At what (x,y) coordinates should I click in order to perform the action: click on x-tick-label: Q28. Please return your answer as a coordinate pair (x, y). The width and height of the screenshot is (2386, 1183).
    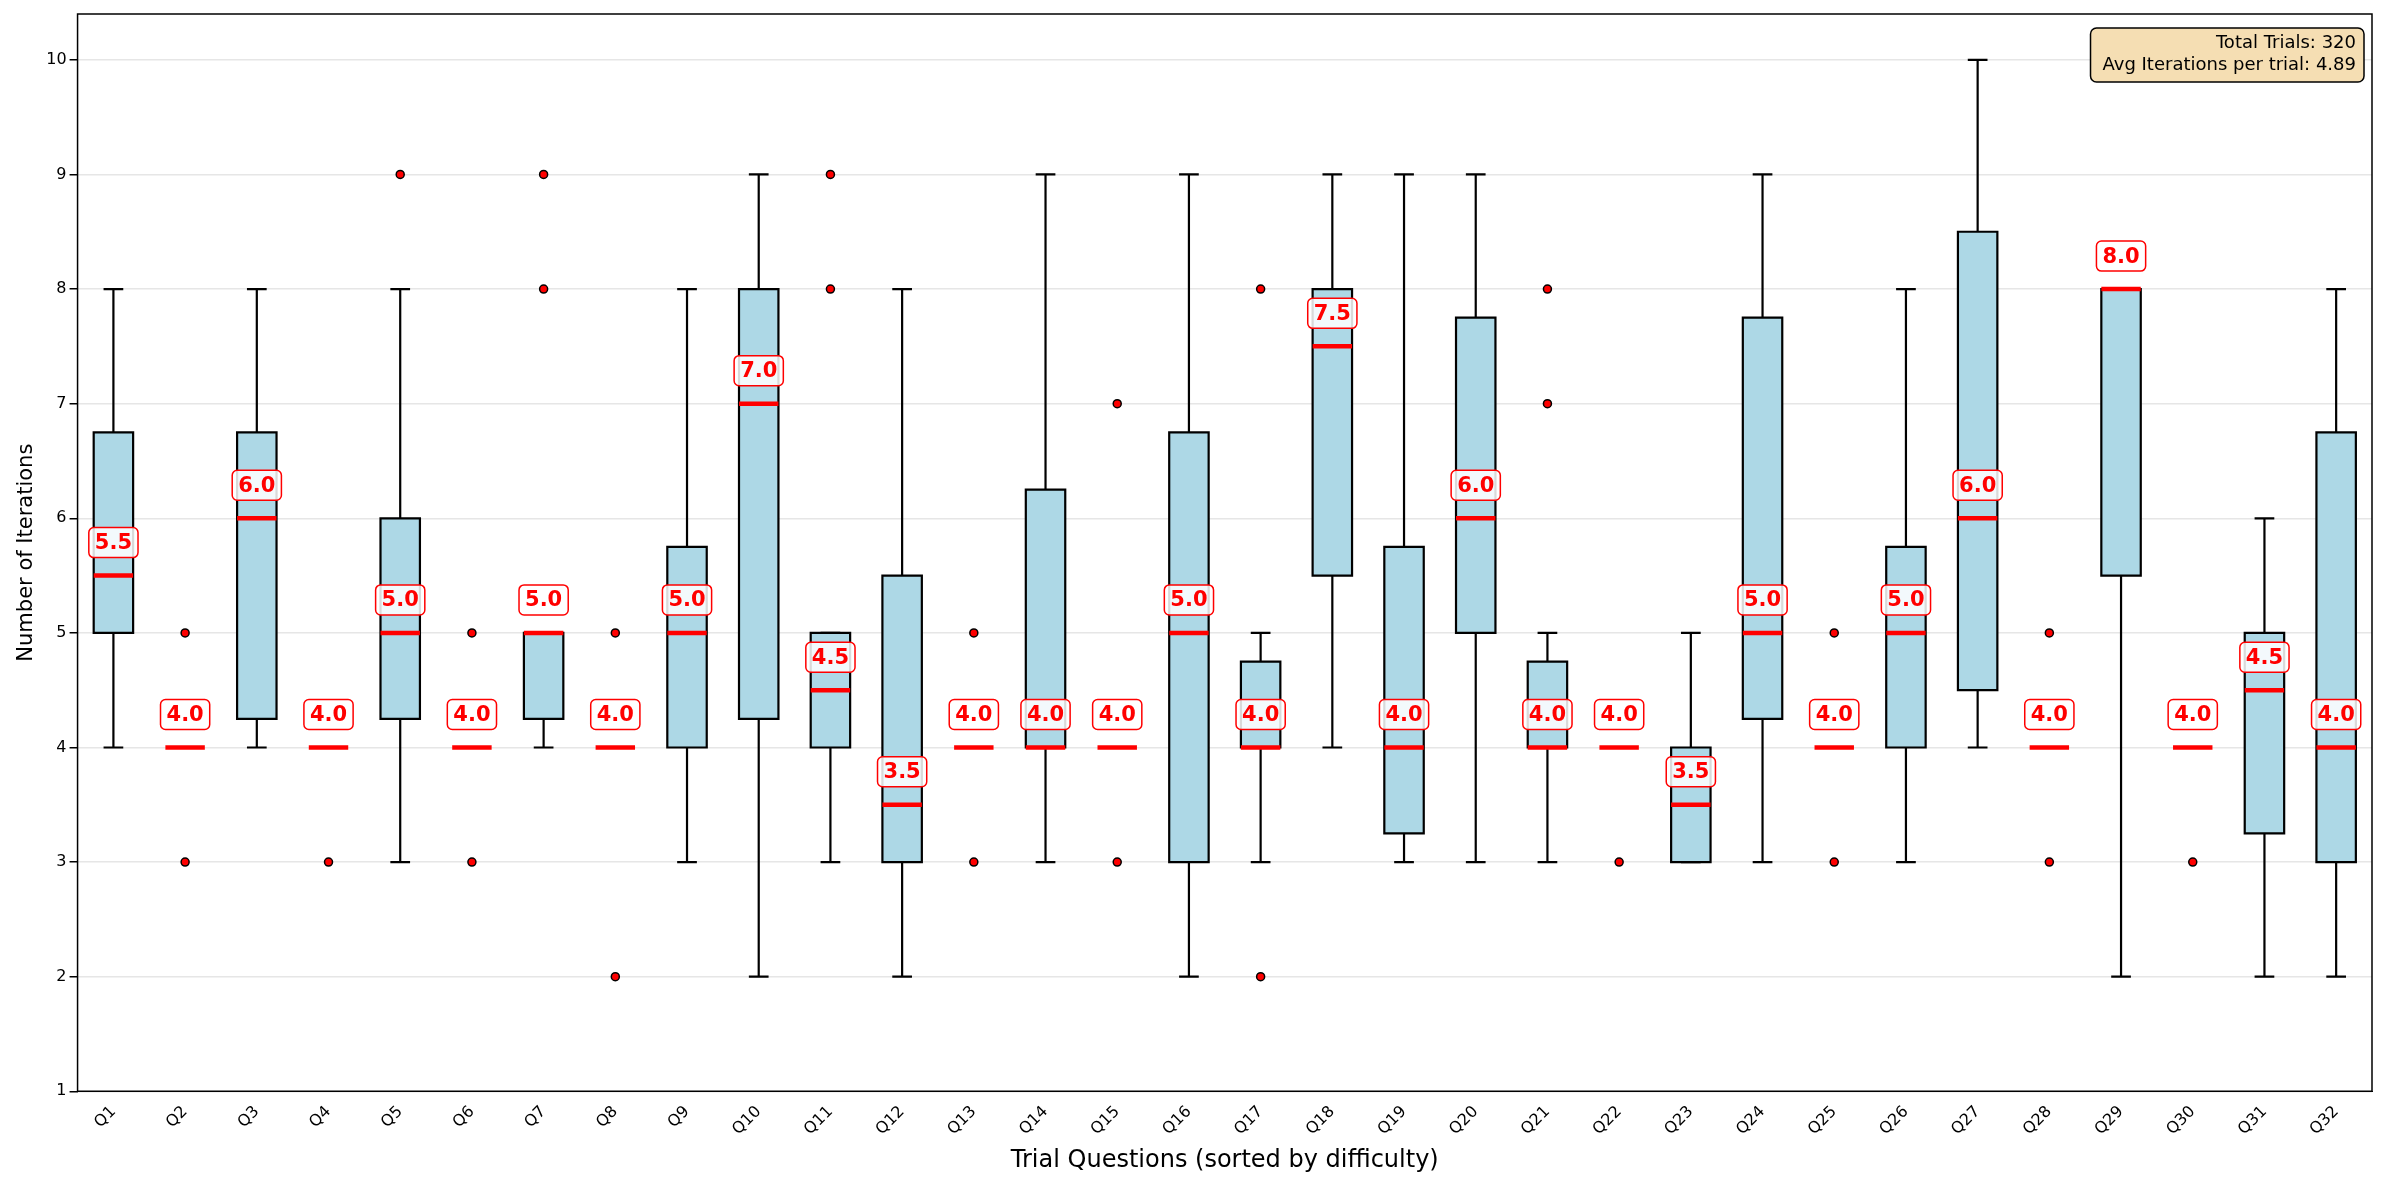
    Looking at the image, I should click on (2037, 1120).